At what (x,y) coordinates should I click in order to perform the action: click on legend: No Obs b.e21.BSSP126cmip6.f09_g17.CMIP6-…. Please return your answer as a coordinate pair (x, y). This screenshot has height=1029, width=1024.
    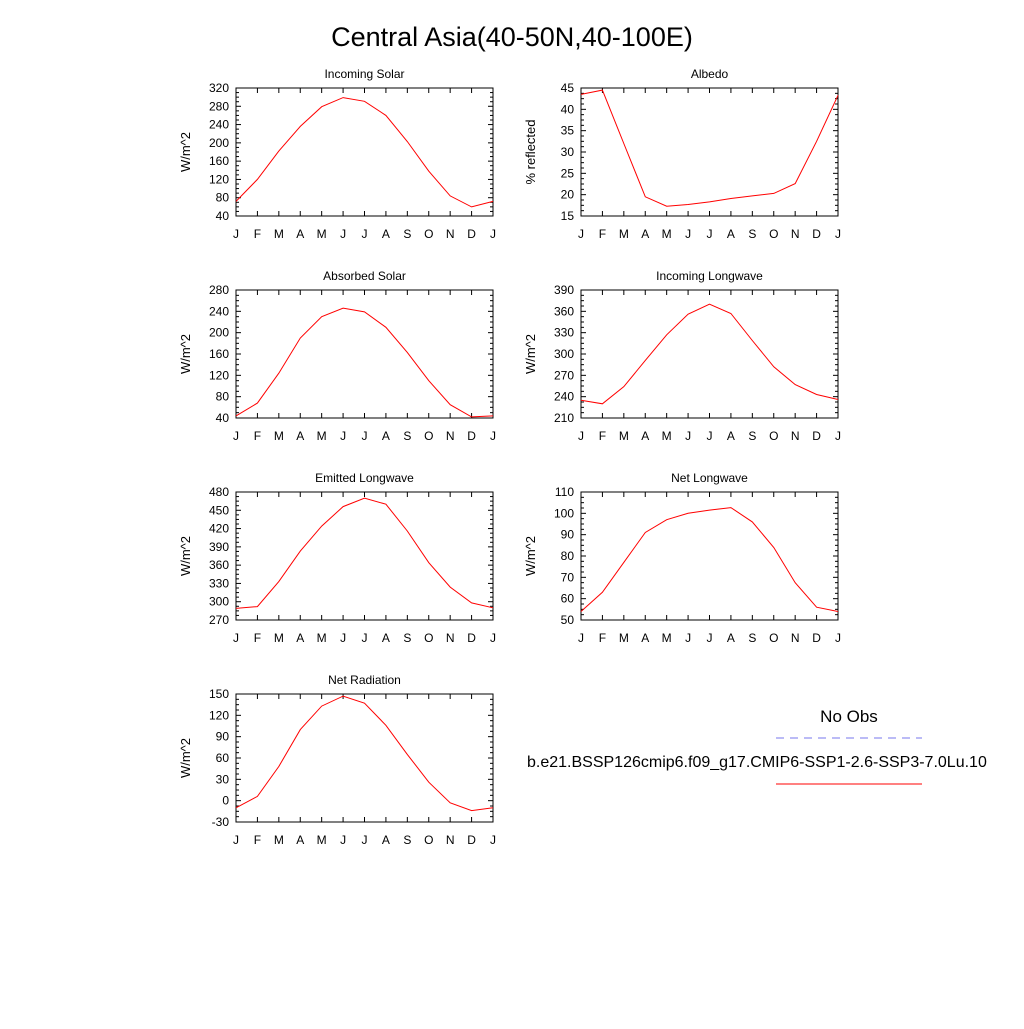
    Looking at the image, I should click on (757, 746).